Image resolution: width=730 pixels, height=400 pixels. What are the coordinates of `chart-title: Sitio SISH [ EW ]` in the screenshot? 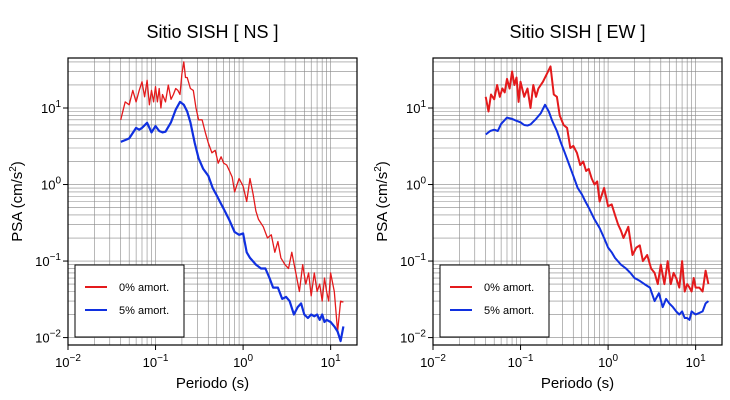 It's located at (577, 32).